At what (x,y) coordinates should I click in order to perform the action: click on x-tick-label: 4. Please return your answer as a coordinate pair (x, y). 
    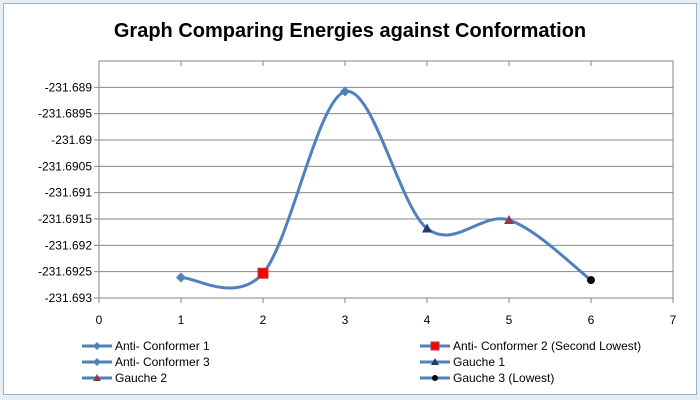
    Looking at the image, I should click on (427, 320).